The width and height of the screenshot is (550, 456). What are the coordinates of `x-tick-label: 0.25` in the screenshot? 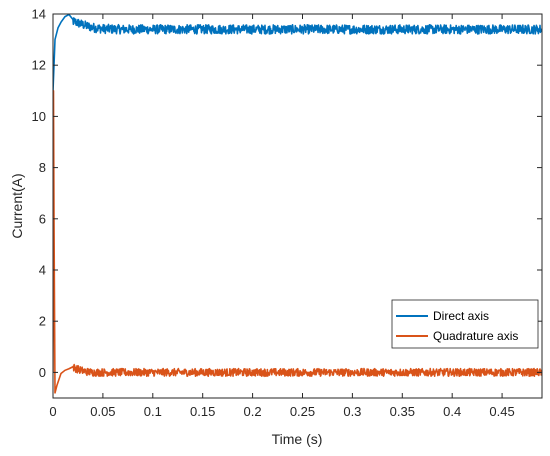 It's located at (302, 411).